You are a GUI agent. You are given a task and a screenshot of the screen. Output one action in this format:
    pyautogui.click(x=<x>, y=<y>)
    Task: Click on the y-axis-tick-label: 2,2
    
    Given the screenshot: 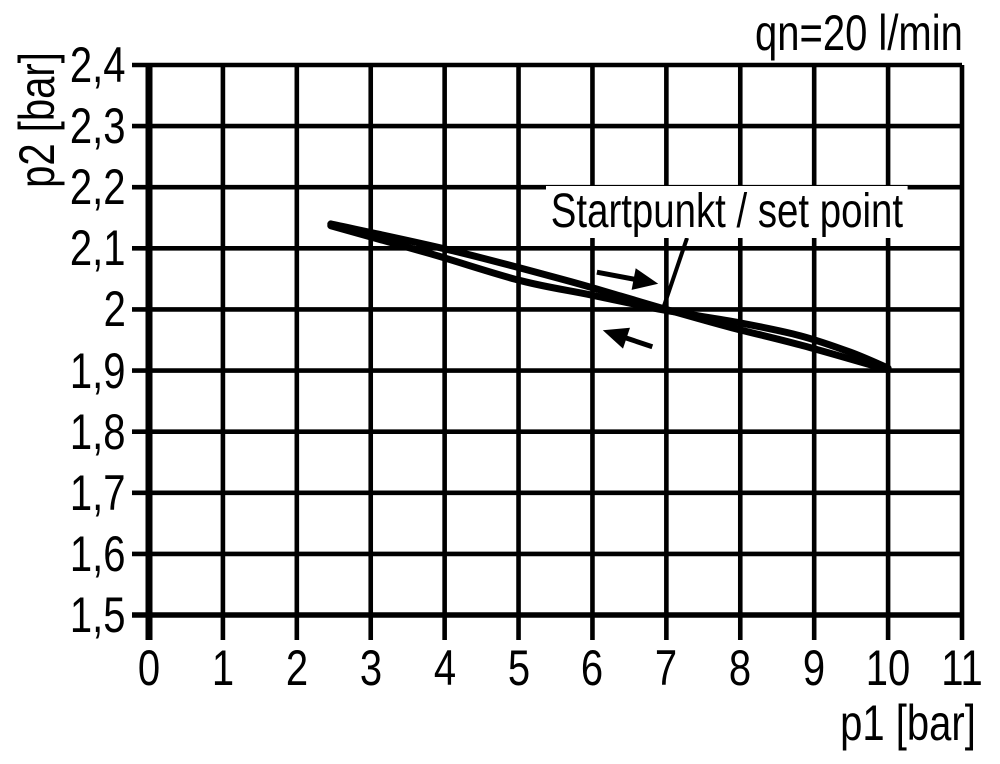 What is the action you would take?
    pyautogui.click(x=98, y=187)
    